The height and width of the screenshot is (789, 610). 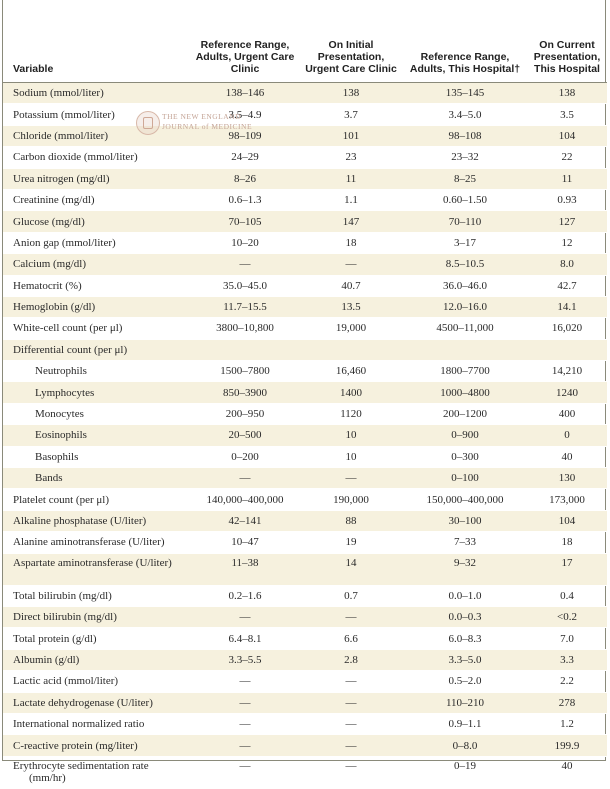 What do you see at coordinates (97, 499) in the screenshot?
I see `cell-variable: Platelet count (per μl)` at bounding box center [97, 499].